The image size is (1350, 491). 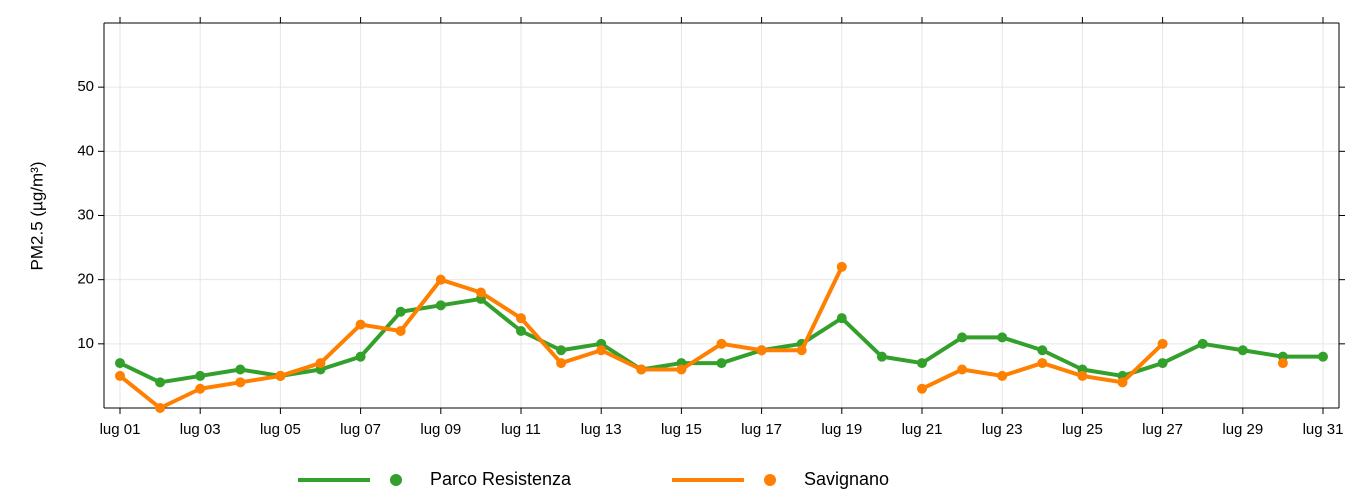 What do you see at coordinates (501, 479) in the screenshot?
I see `legend-label: Parco Resistenza` at bounding box center [501, 479].